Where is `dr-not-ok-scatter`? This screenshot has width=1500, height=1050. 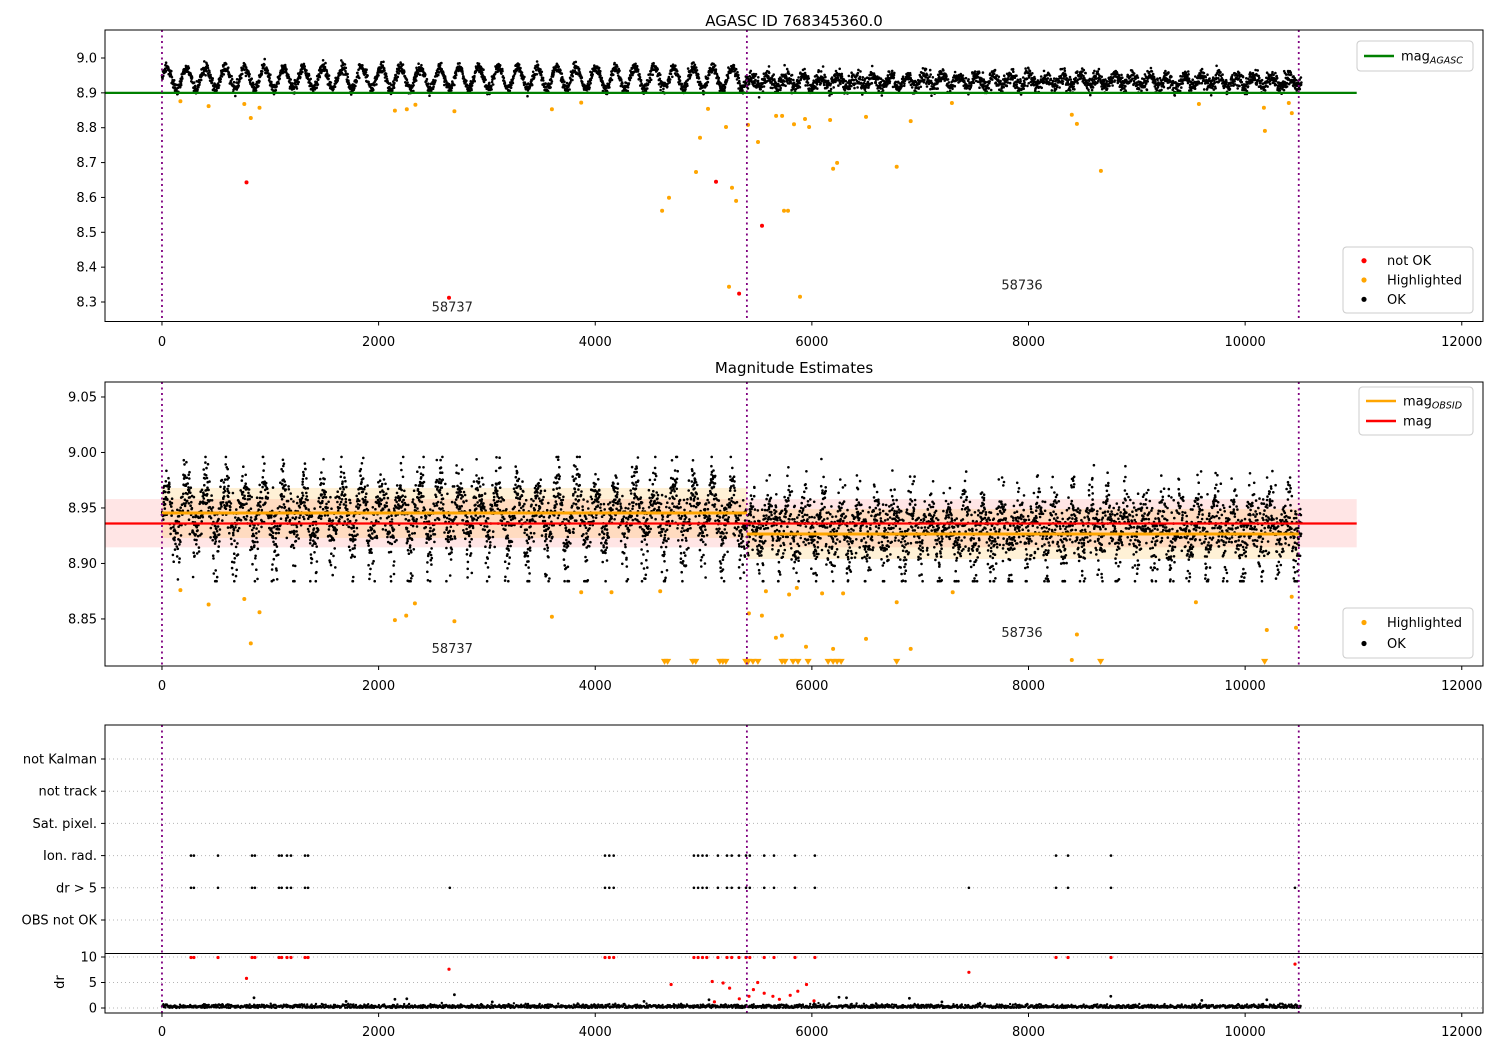 dr-not-ok-scatter is located at coordinates (770, 983).